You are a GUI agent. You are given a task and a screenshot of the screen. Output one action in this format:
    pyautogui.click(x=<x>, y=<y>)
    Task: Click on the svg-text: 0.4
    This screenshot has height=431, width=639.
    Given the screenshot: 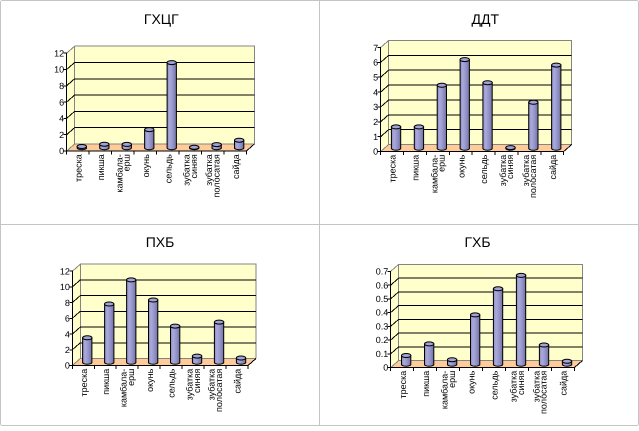 What is the action you would take?
    pyautogui.click(x=382, y=313)
    